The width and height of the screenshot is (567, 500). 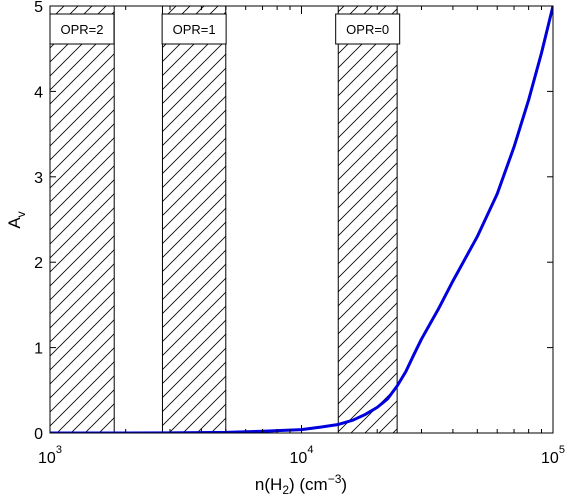 I want to click on band-label-2: OPR=1, so click(x=194, y=29).